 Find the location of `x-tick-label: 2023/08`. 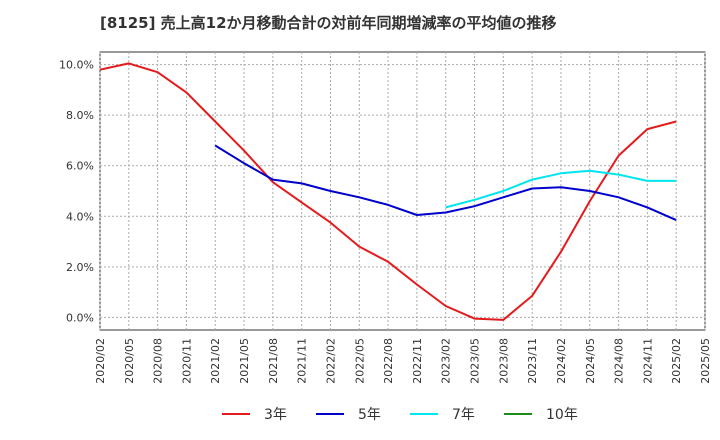

x-tick-label: 2023/08 is located at coordinates (503, 361).